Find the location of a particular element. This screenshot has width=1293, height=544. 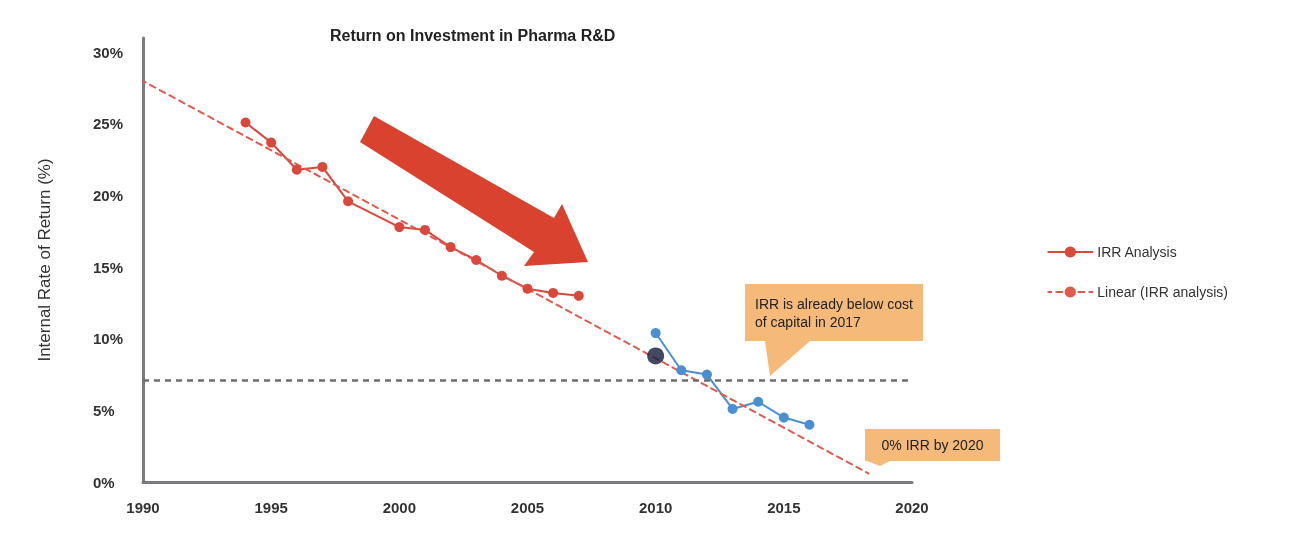

x-tick-label: 1990 is located at coordinates (143, 507).